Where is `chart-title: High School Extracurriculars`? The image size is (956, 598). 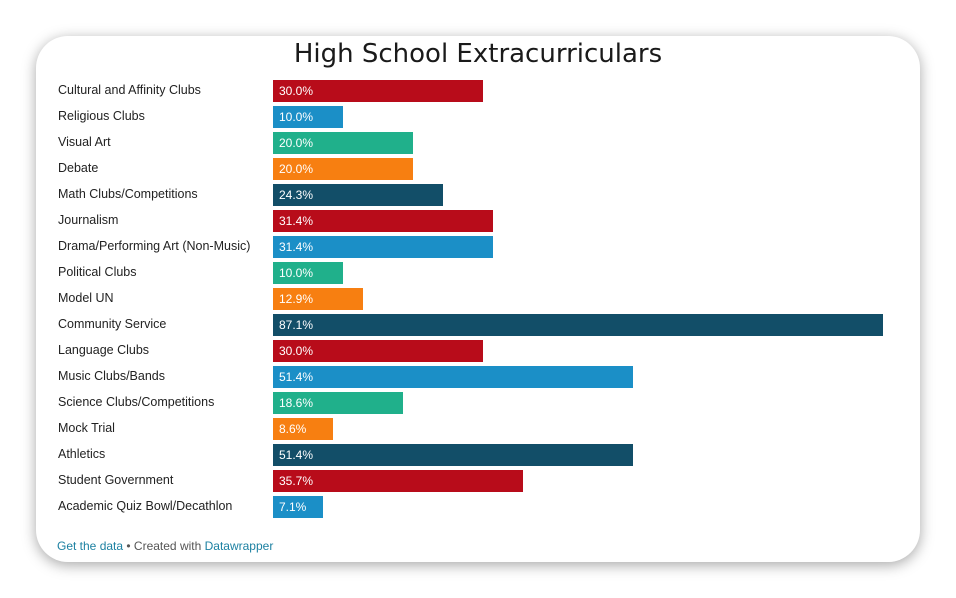
chart-title: High School Extracurriculars is located at coordinates (478, 54).